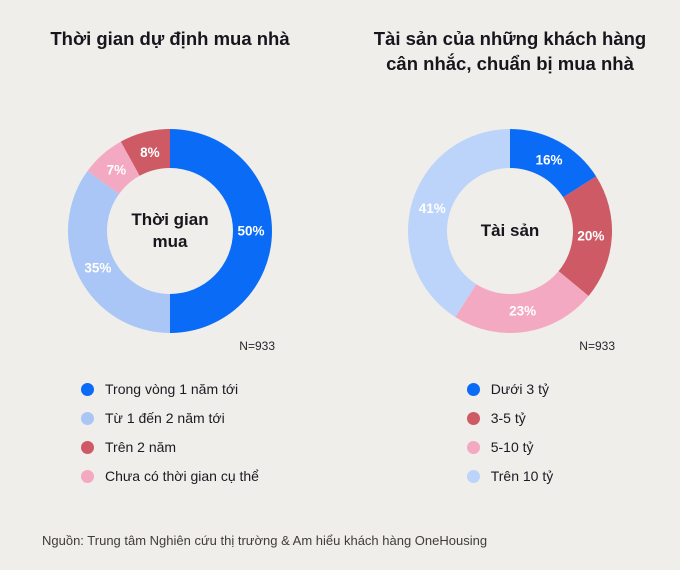 This screenshot has width=680, height=570. I want to click on sample-size-label-assets: N=933, so click(597, 346).